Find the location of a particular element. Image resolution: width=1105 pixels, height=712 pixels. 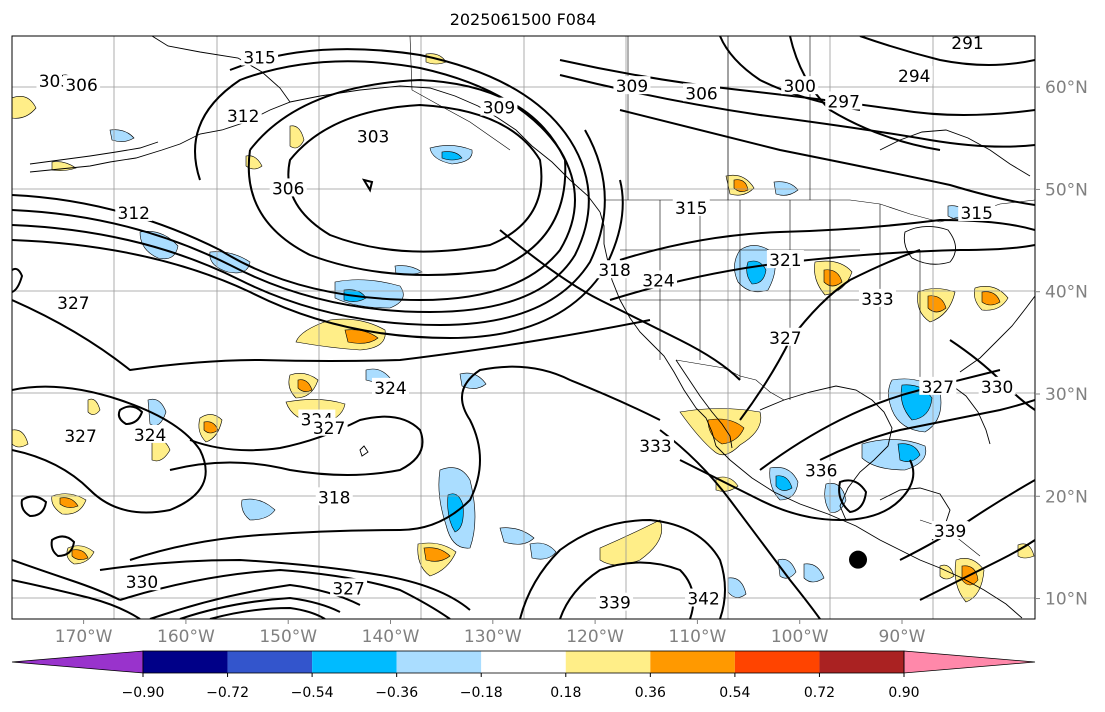

border-alaska-canada is located at coordinates (460, 93).